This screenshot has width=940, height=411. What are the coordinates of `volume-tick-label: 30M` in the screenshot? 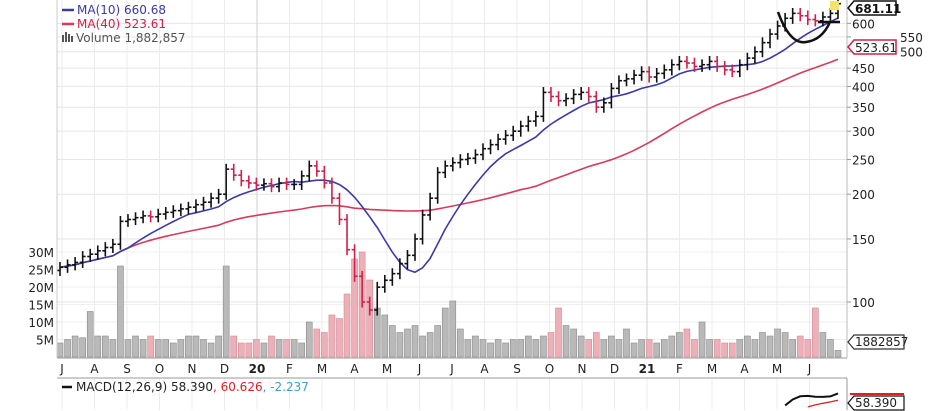 It's located at (41, 253).